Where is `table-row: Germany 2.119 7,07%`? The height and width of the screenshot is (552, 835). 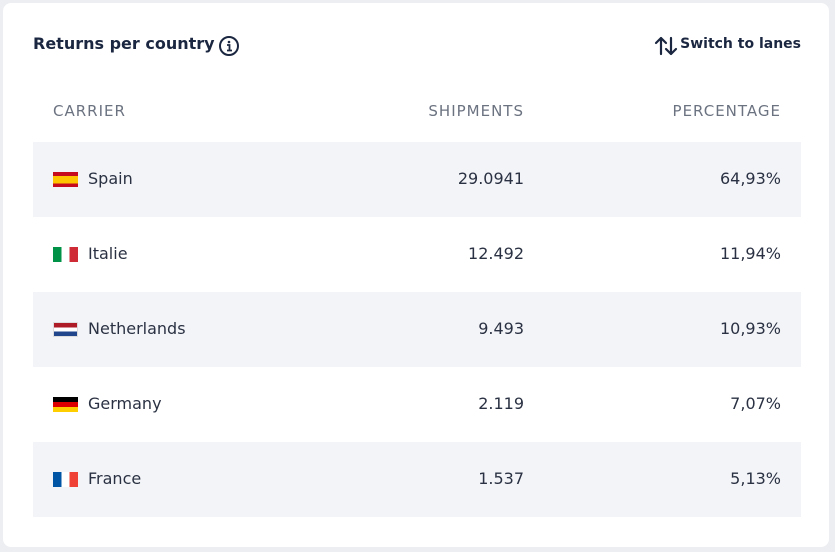
table-row: Germany 2.119 7,07% is located at coordinates (417, 404).